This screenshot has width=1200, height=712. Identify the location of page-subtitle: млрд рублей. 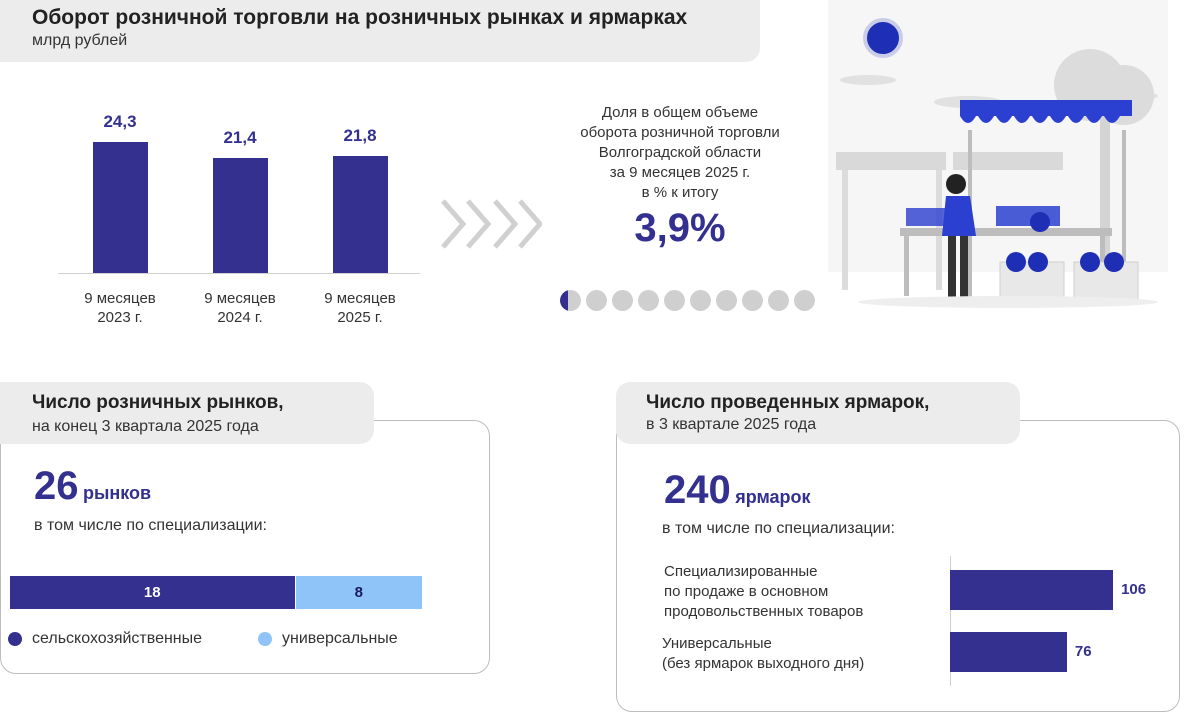
(80, 40).